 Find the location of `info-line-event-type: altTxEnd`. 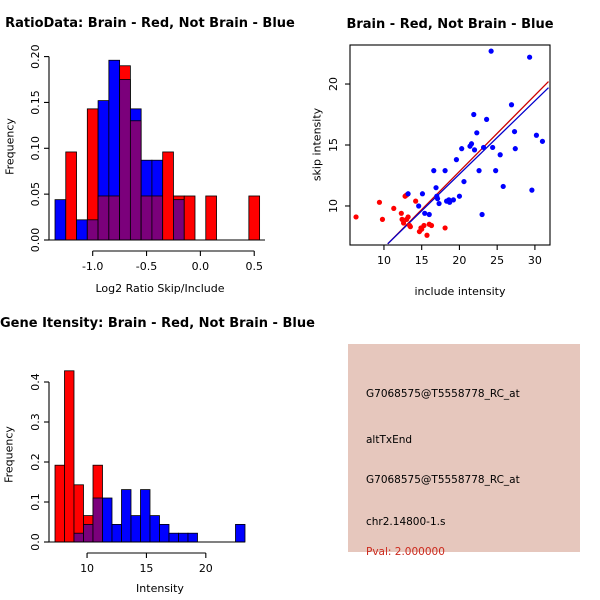

info-line-event-type: altTxEnd is located at coordinates (389, 440).